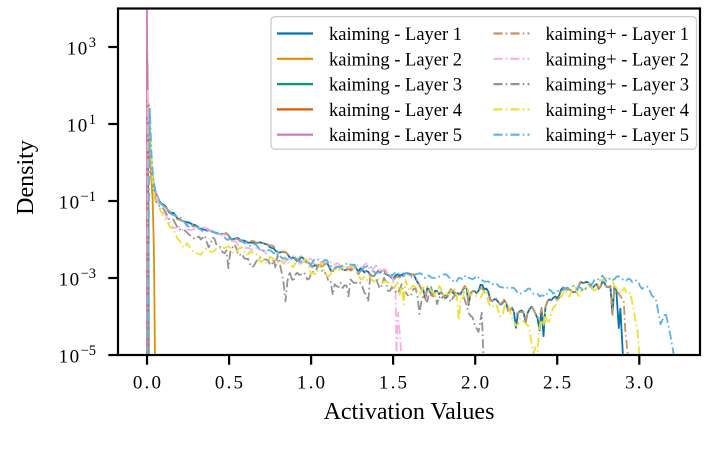  What do you see at coordinates (476, 383) in the screenshot?
I see `svg-text: 2.0` at bounding box center [476, 383].